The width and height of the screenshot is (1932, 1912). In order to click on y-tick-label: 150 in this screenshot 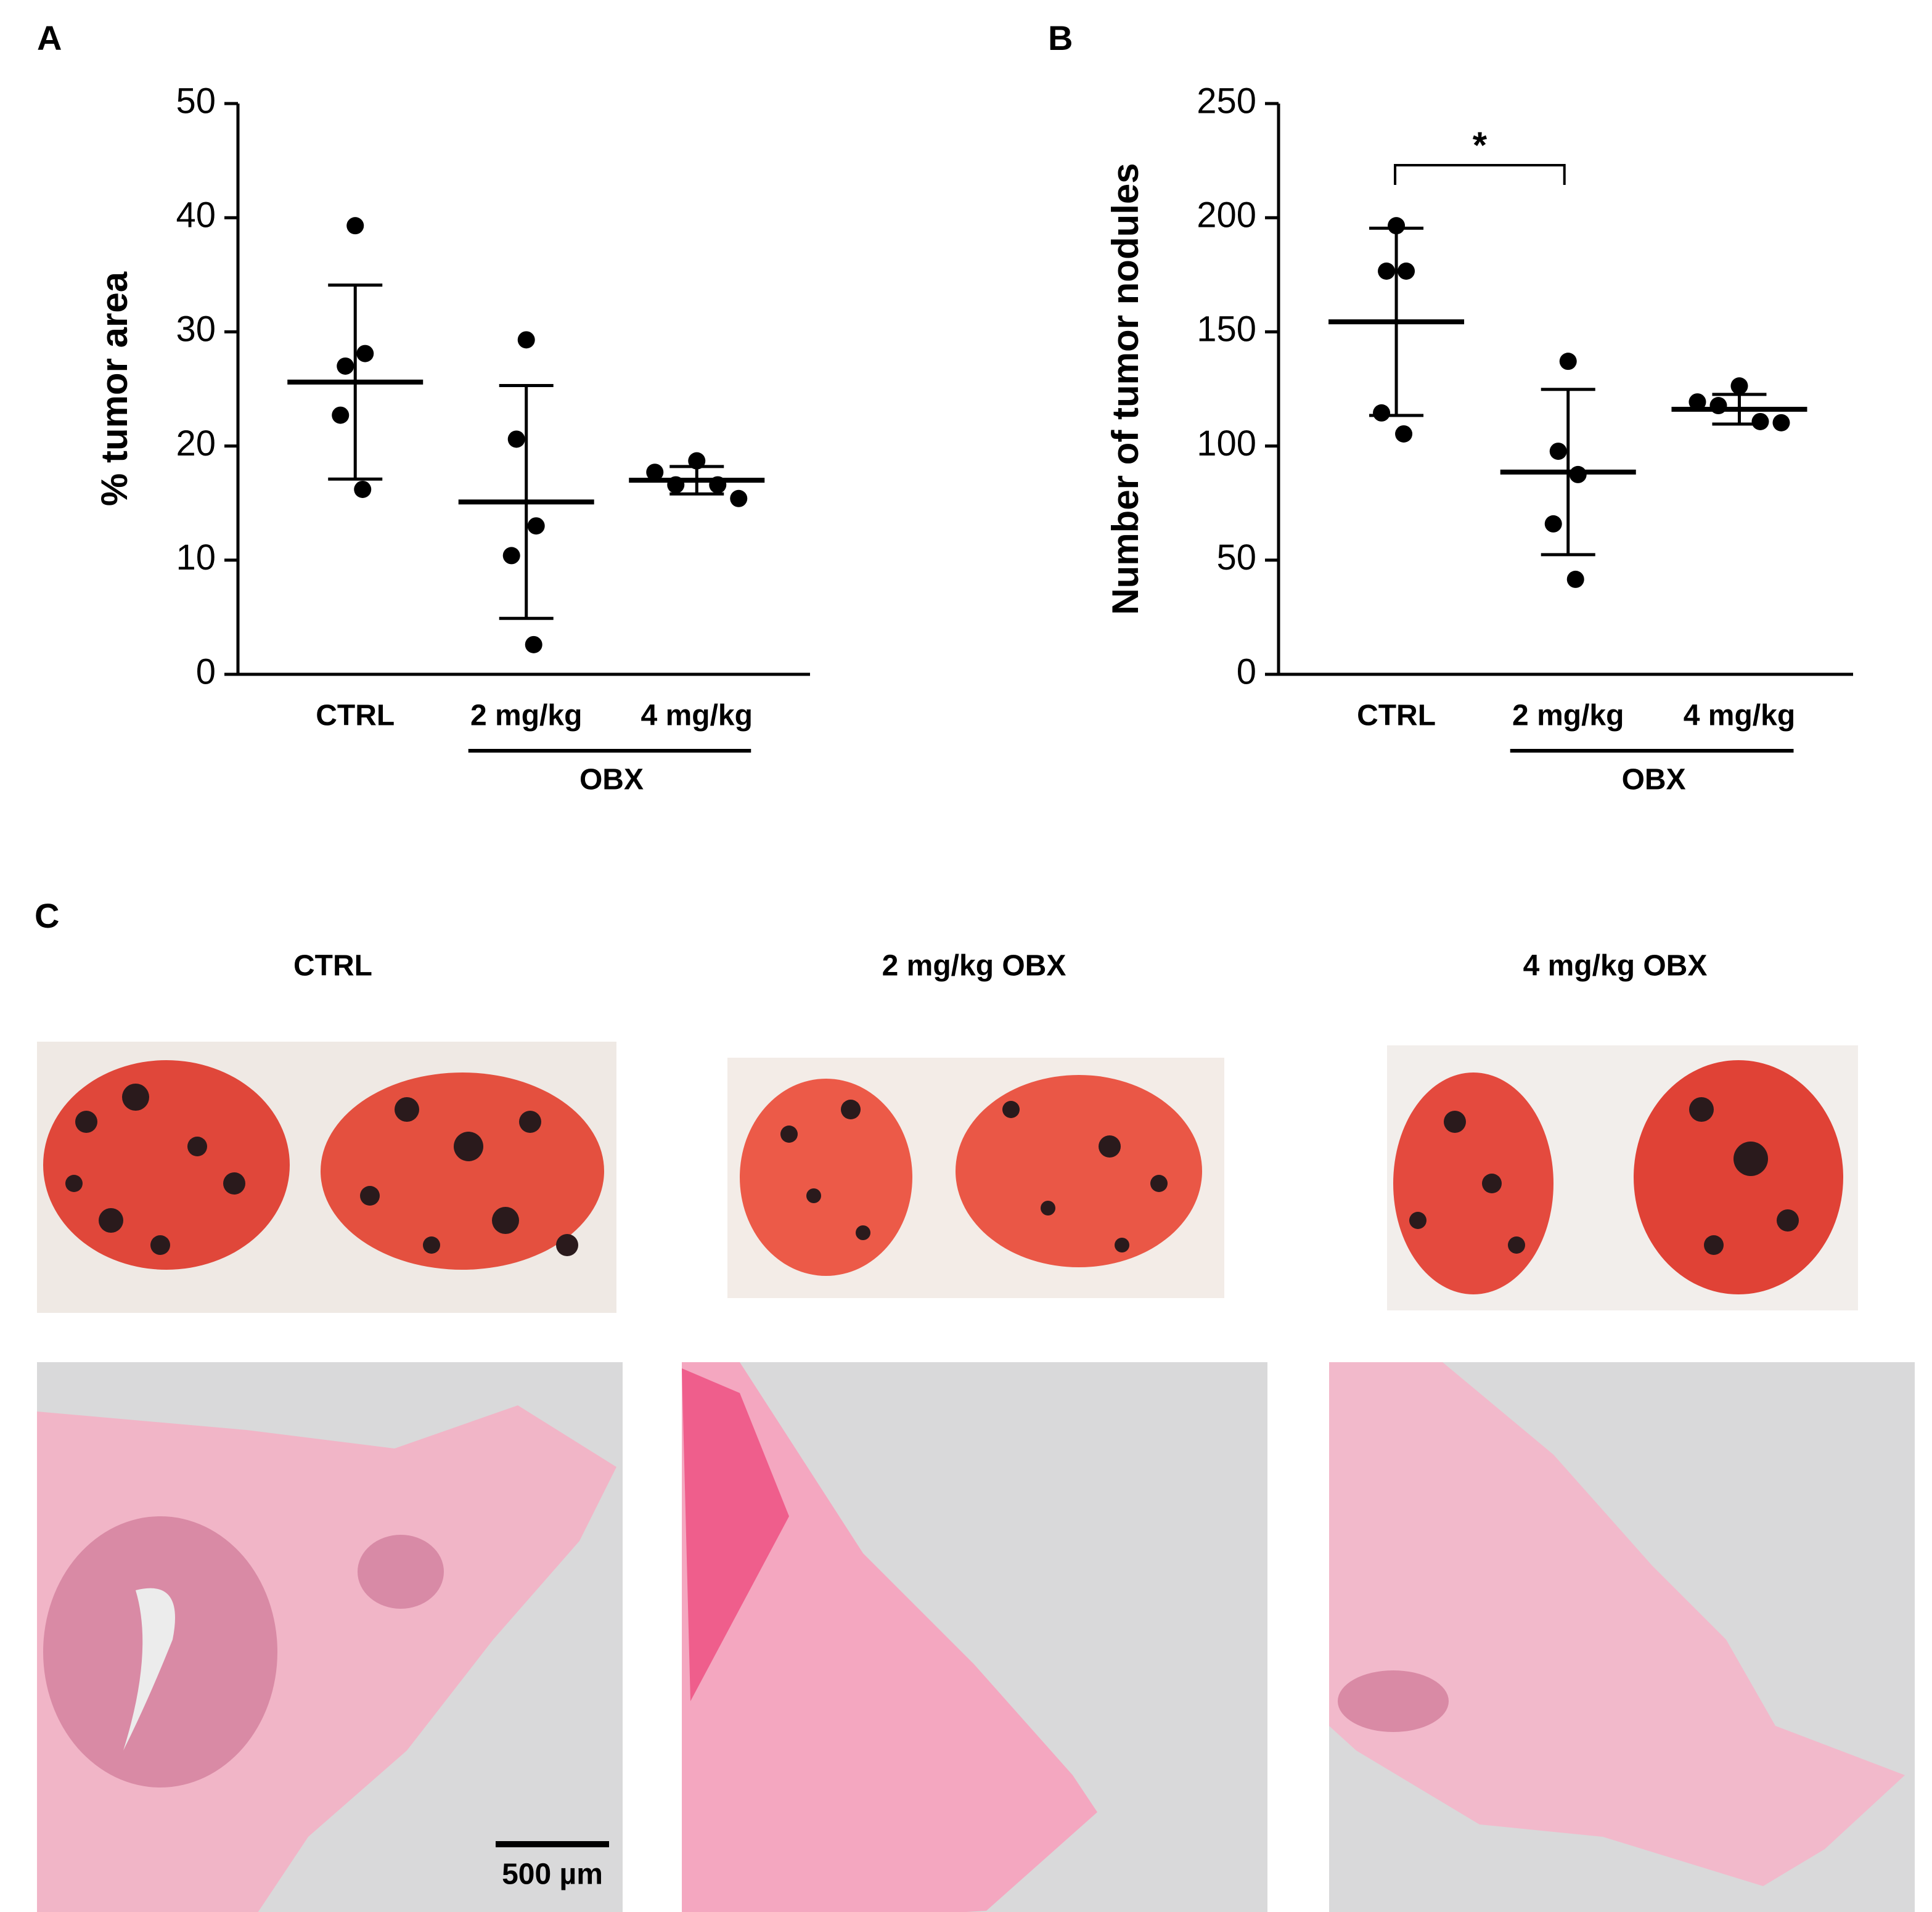, I will do `click(1226, 329)`.